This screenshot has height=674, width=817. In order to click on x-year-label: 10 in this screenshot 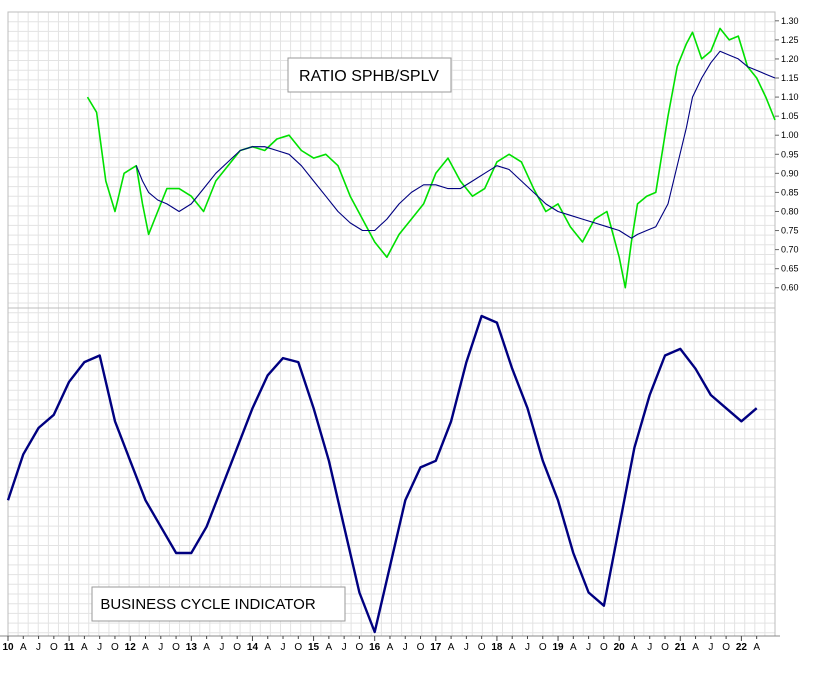, I will do `click(8, 647)`.